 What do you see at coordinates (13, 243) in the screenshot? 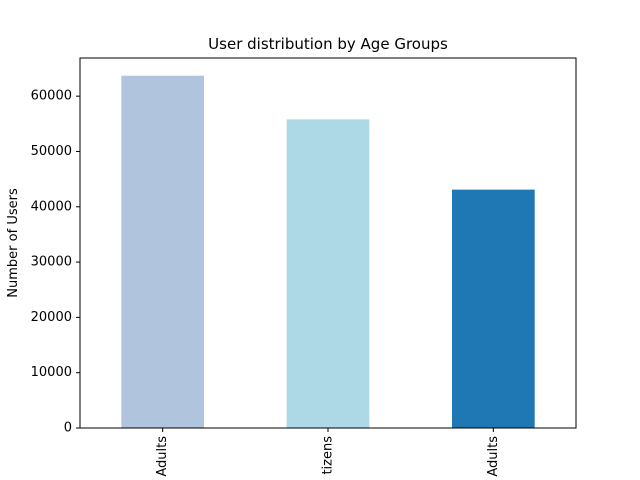
I see `y-axis-label: Number of Users` at bounding box center [13, 243].